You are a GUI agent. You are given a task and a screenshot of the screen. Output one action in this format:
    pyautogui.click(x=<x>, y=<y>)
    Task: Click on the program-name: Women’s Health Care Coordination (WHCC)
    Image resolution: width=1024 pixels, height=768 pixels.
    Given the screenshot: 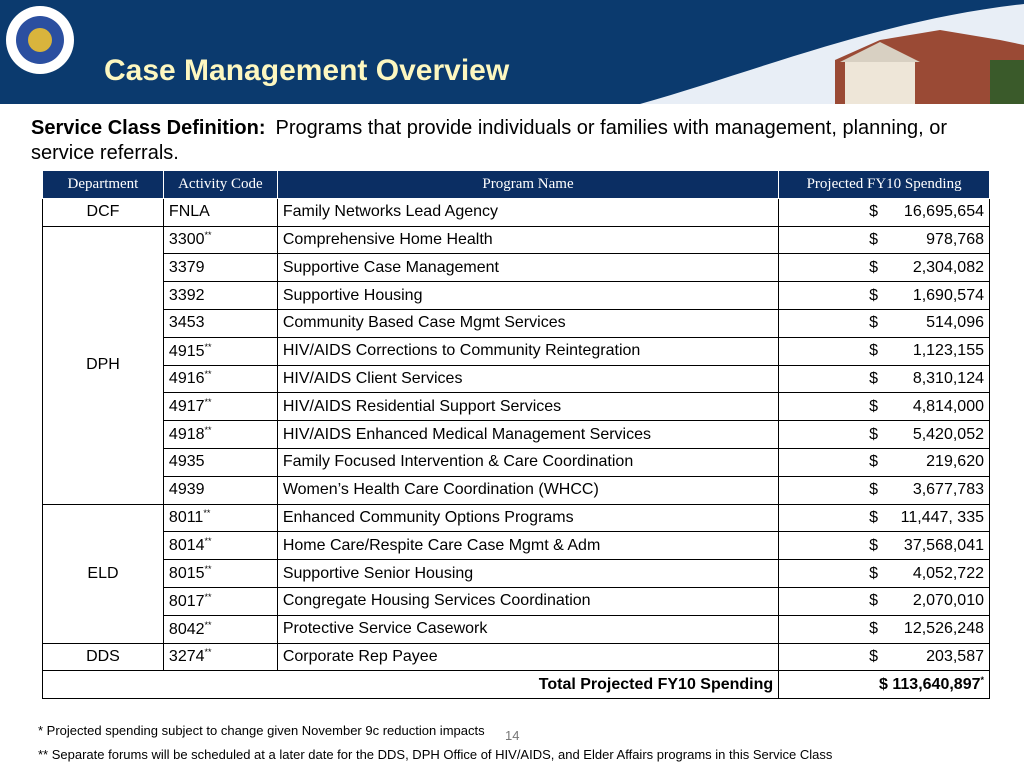 What is the action you would take?
    pyautogui.click(x=528, y=490)
    